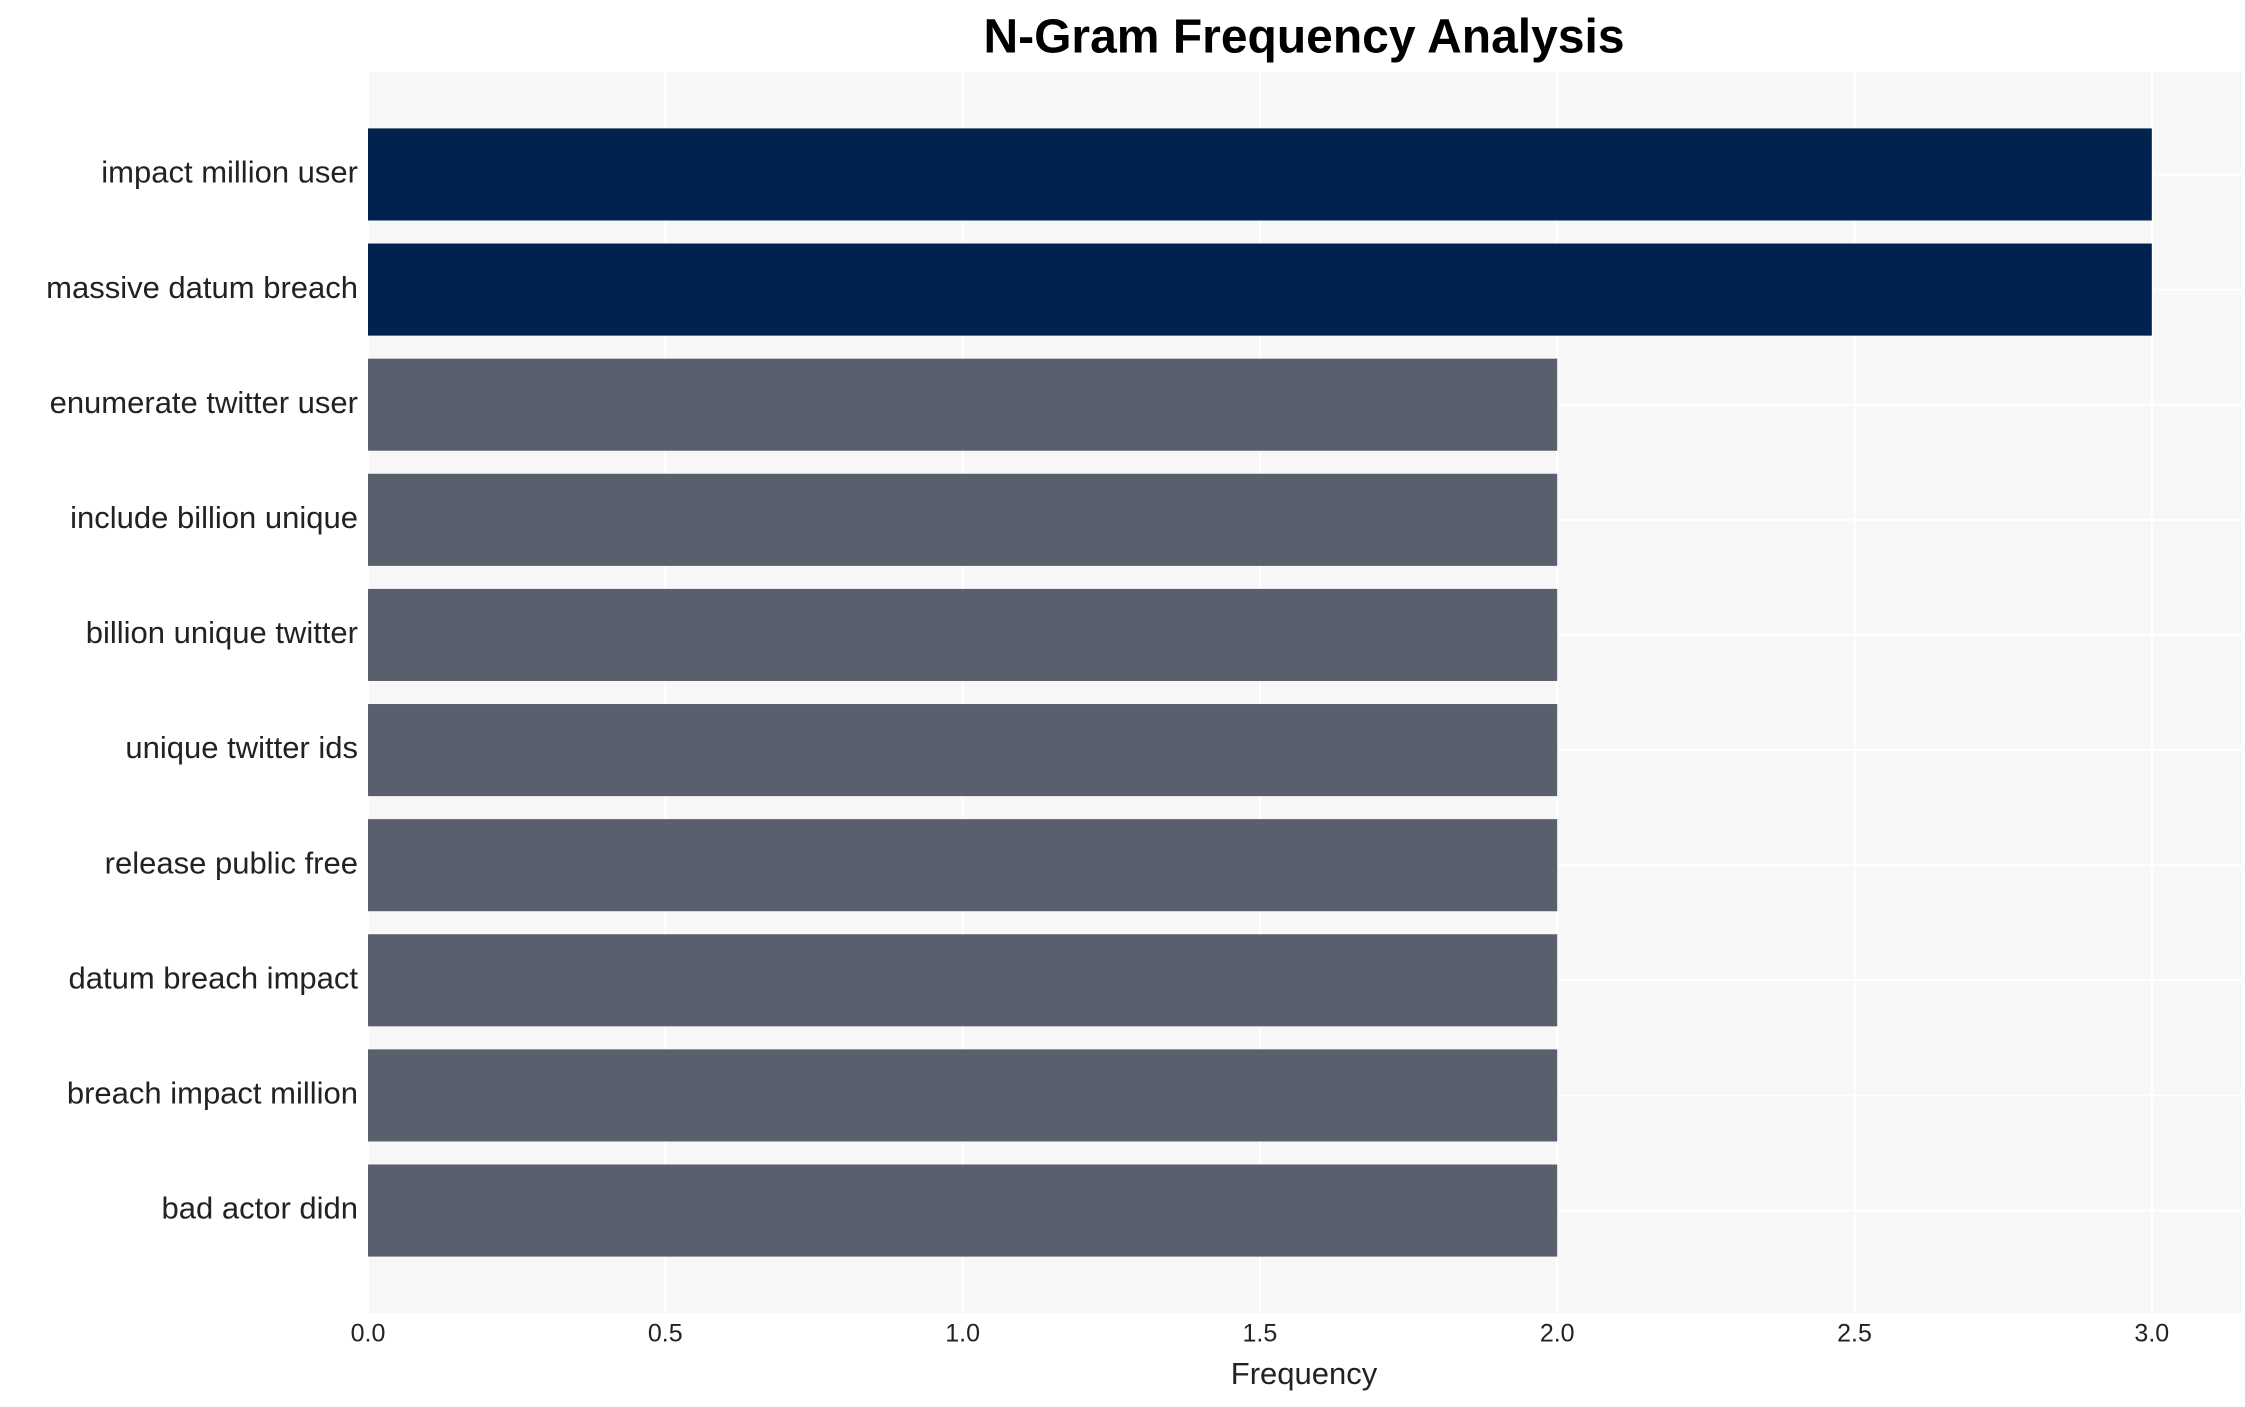 The height and width of the screenshot is (1407, 2245). What do you see at coordinates (665, 1334) in the screenshot?
I see `x-tick-label: 0.5` at bounding box center [665, 1334].